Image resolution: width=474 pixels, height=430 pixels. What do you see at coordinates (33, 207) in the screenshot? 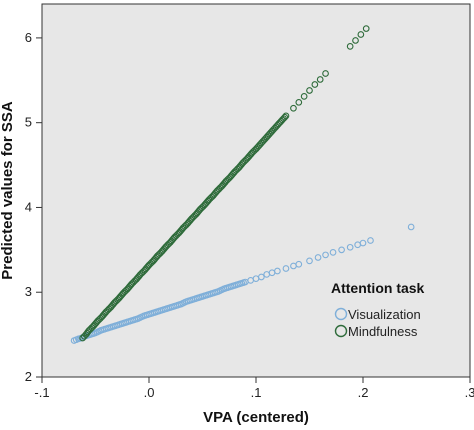
I see `y-axis: 2 3 4 5 6` at bounding box center [33, 207].